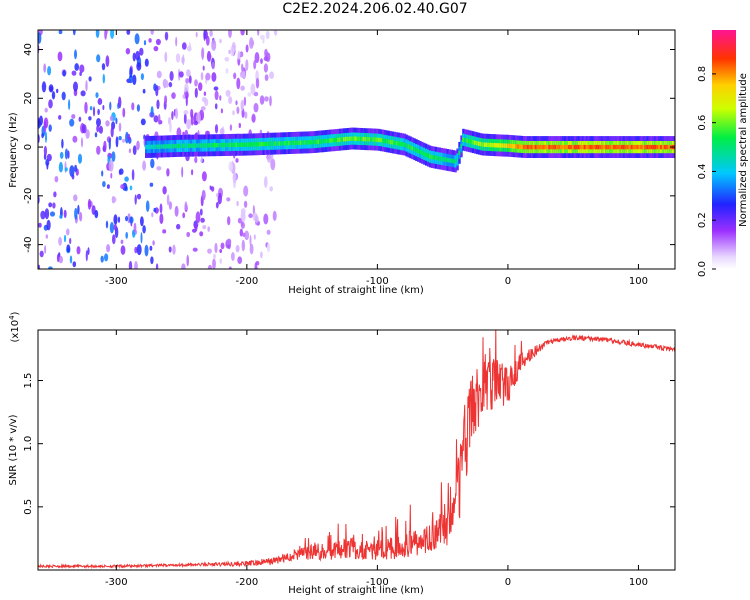  What do you see at coordinates (743, 150) in the screenshot?
I see `colorbar-label: Normalized spectral amplitude` at bounding box center [743, 150].